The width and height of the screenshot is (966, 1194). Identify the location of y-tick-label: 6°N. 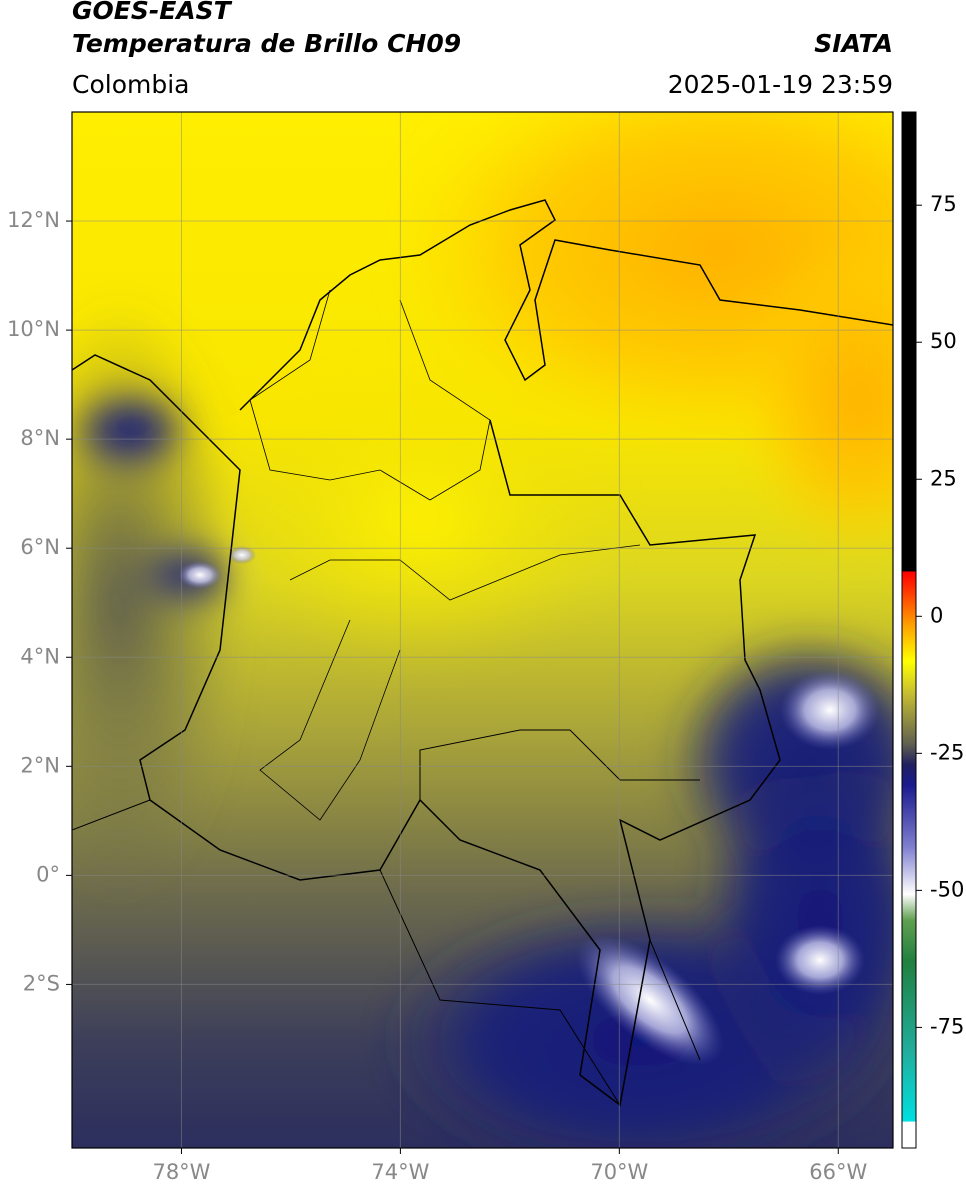
(40, 547).